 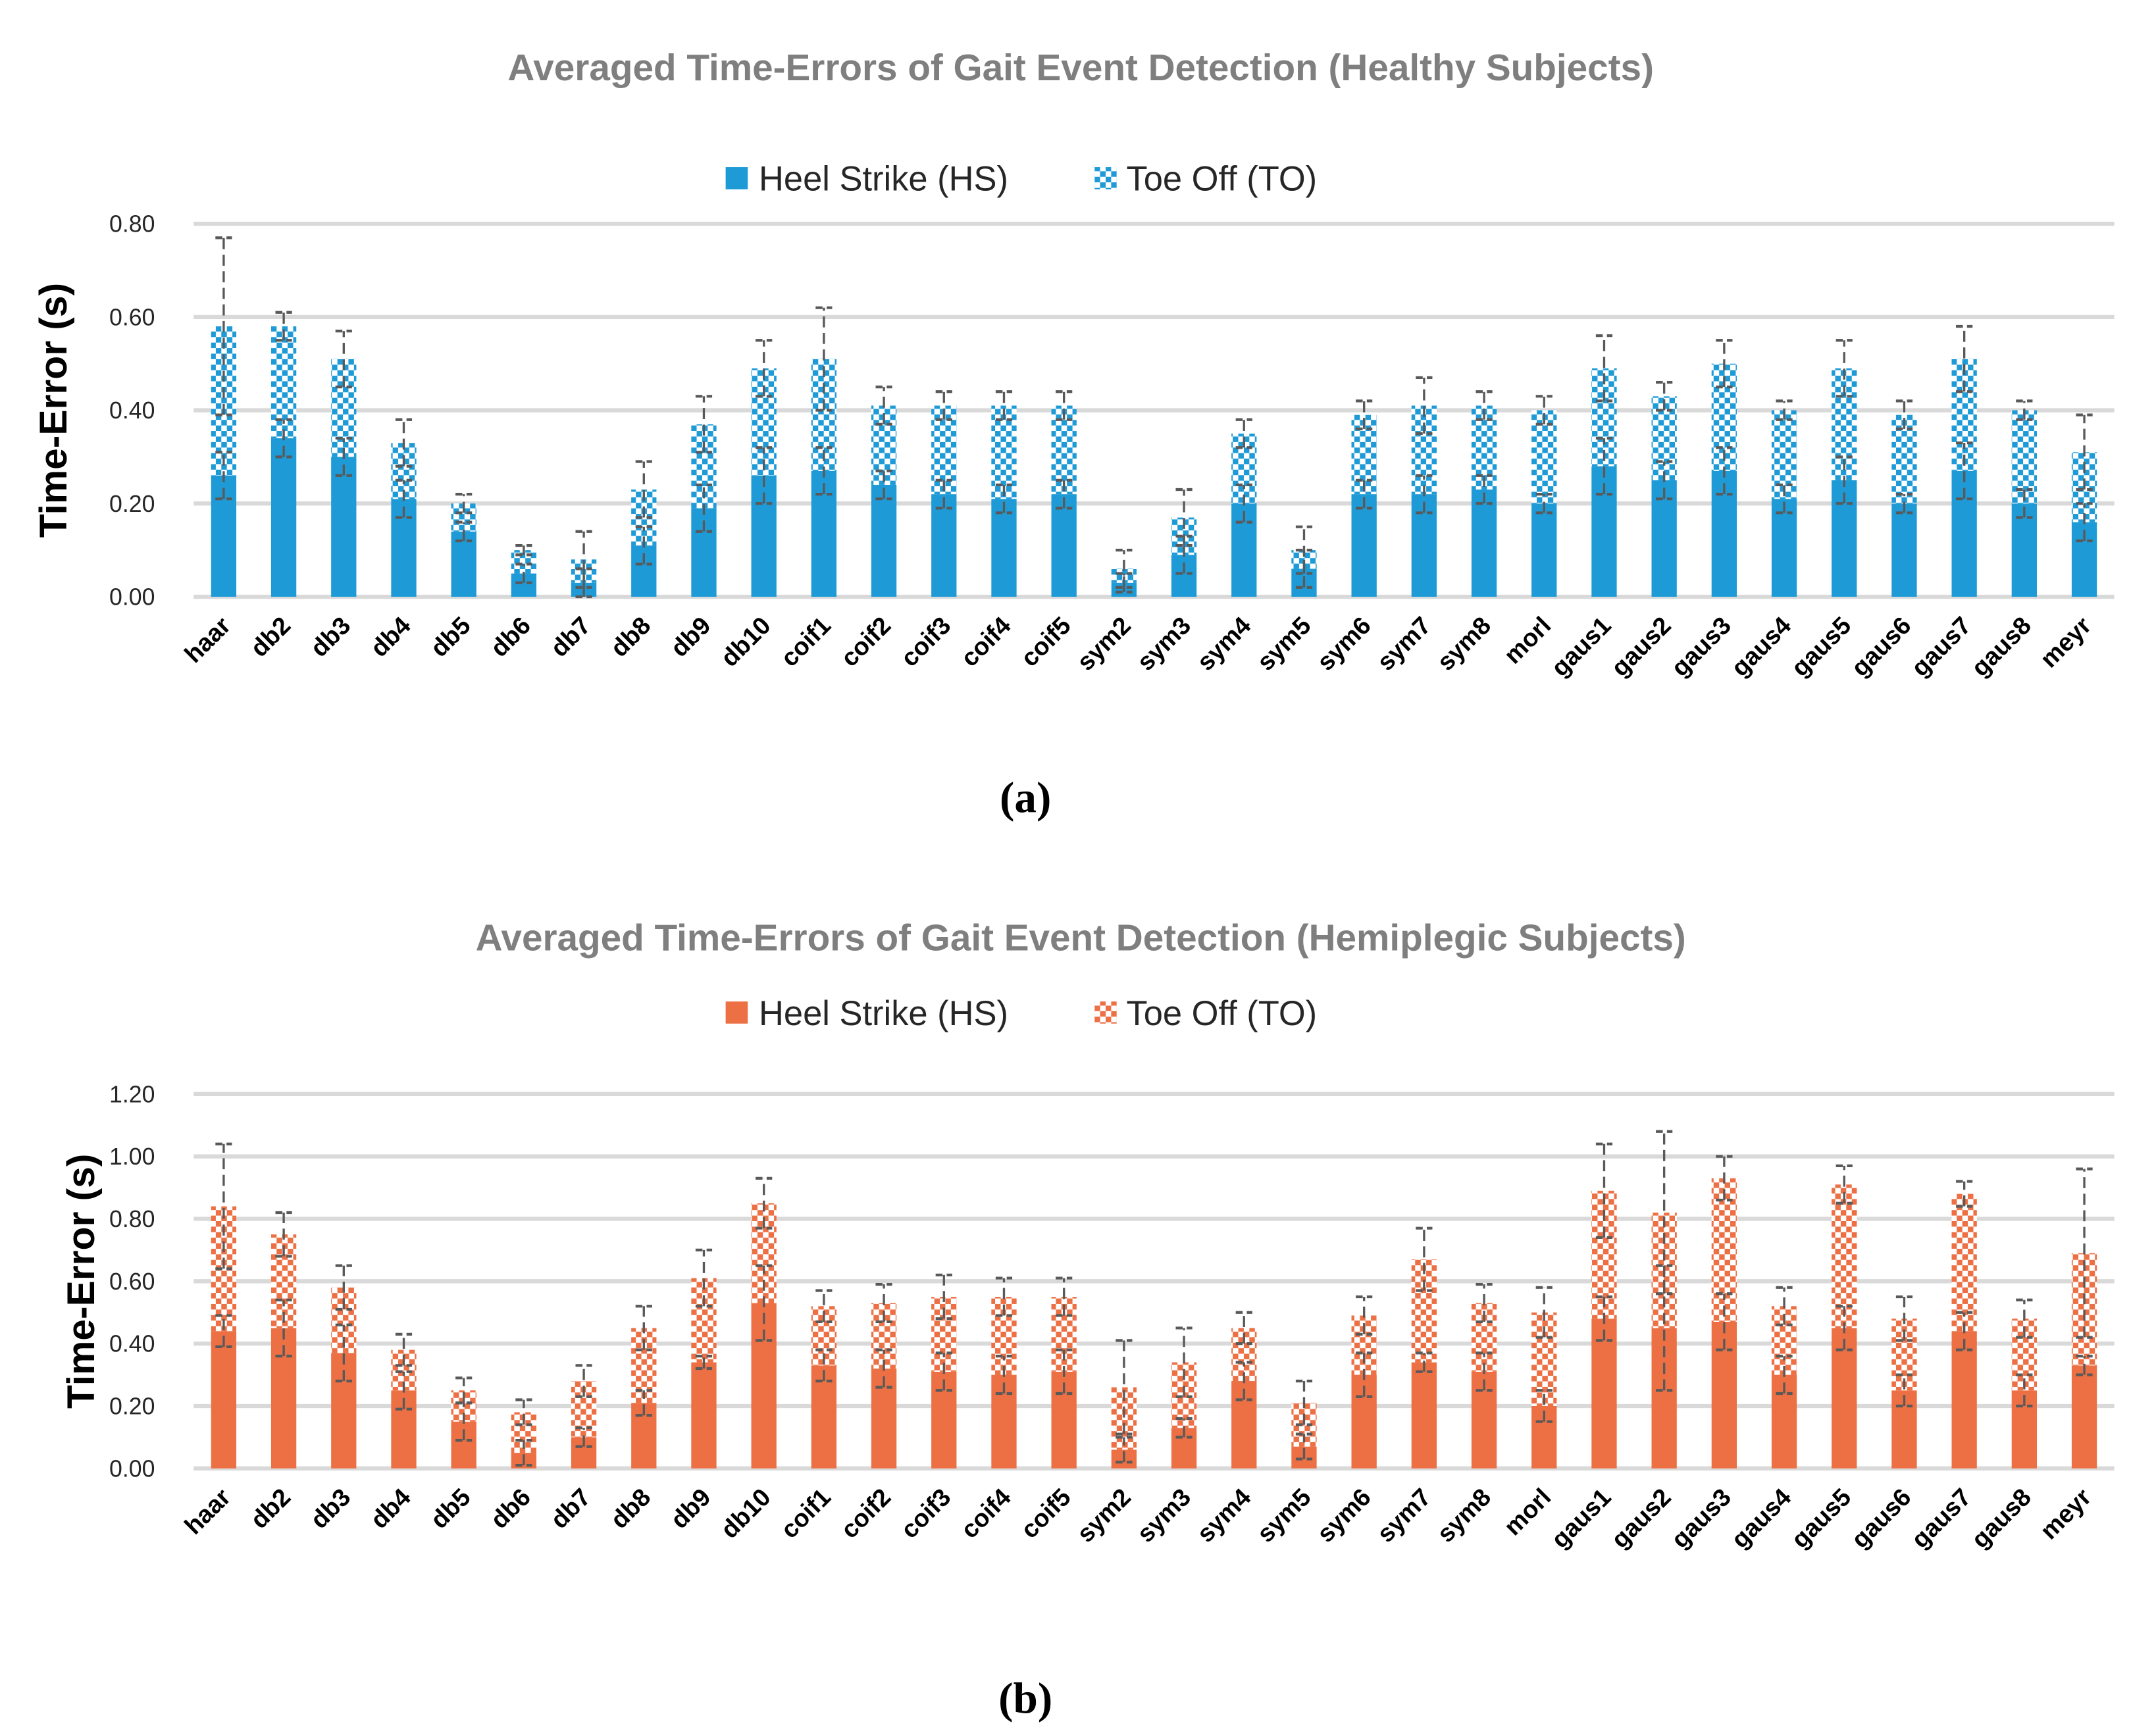 I want to click on bar-group-morl, so click(x=1544, y=496).